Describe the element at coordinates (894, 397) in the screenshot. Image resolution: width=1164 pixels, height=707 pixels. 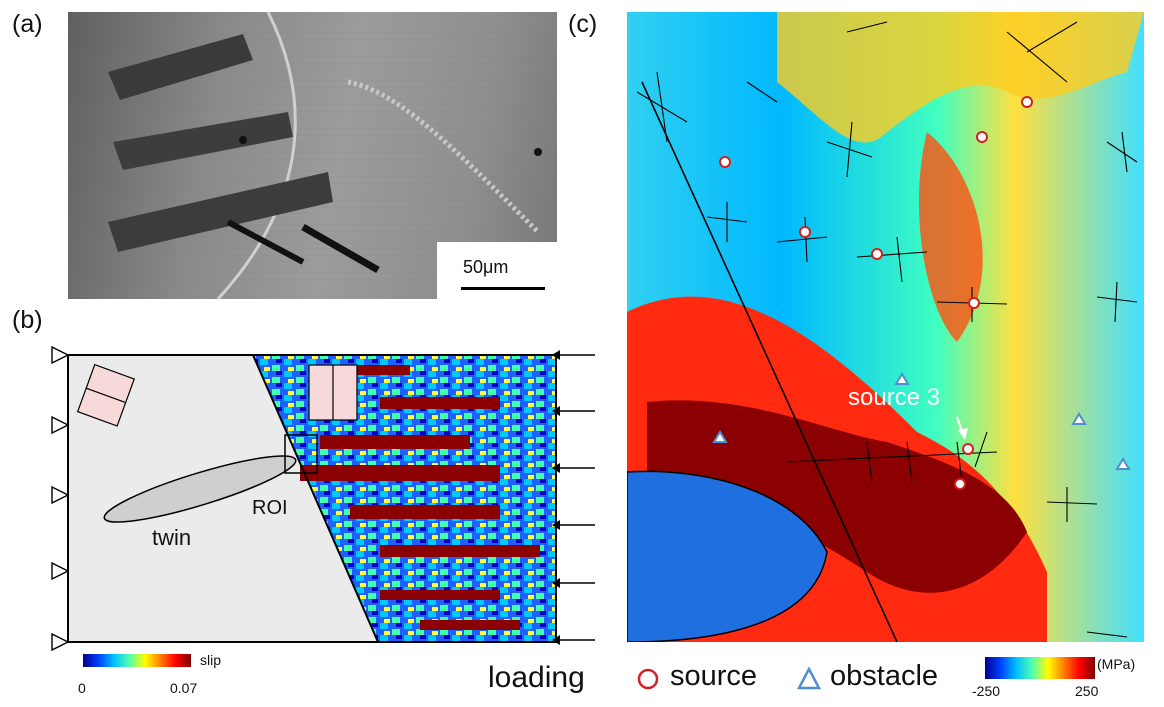
I see `source-3-label: source 3` at that location.